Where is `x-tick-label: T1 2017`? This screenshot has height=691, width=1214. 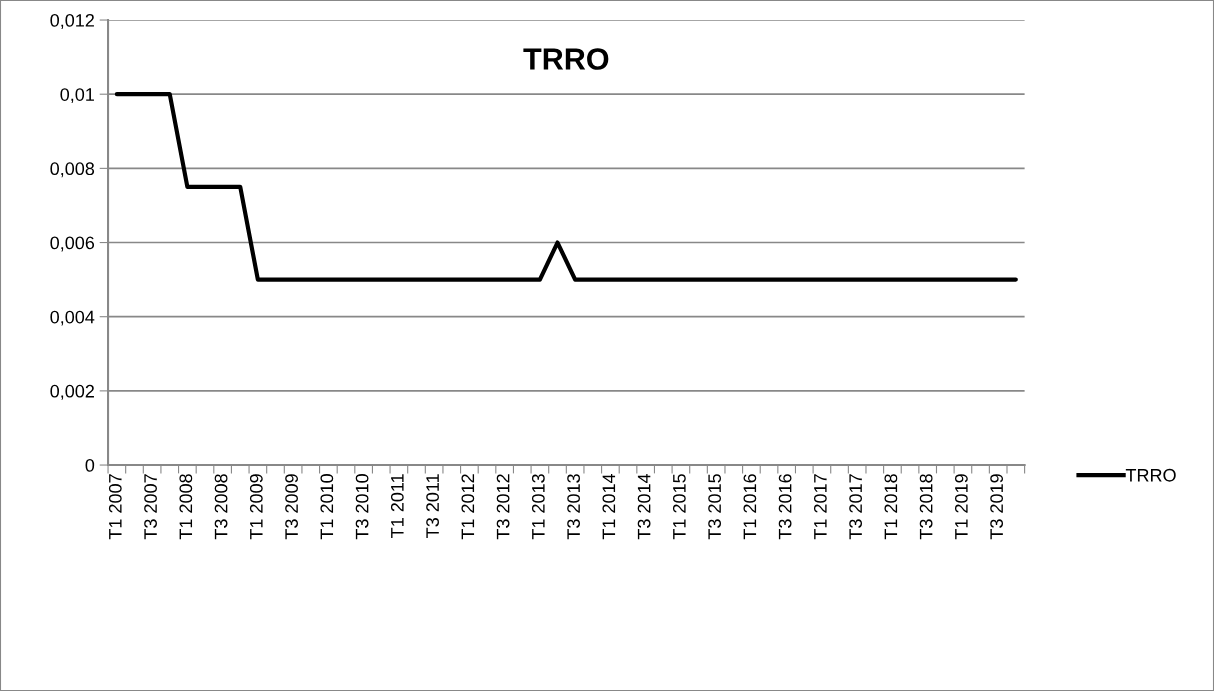 x-tick-label: T1 2017 is located at coordinates (820, 507).